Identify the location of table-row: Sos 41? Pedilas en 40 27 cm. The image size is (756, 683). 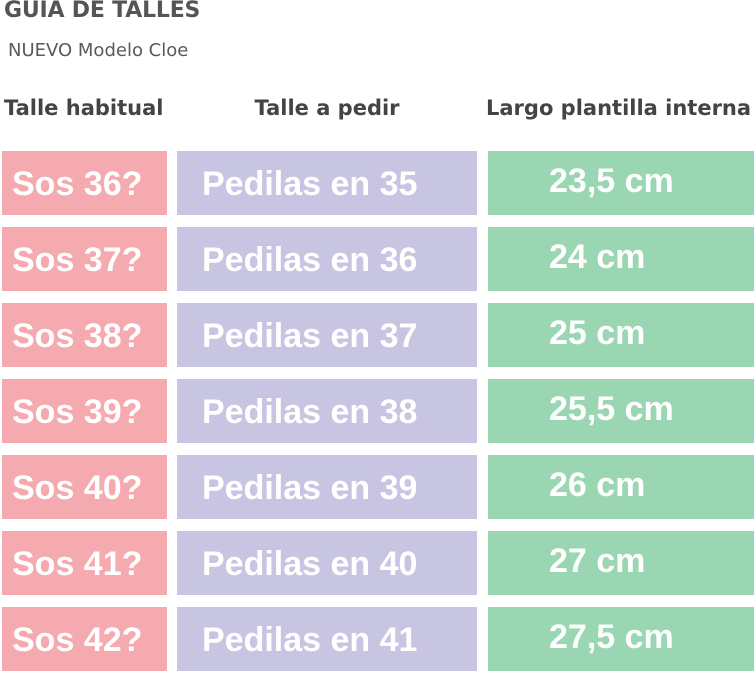
(378, 563).